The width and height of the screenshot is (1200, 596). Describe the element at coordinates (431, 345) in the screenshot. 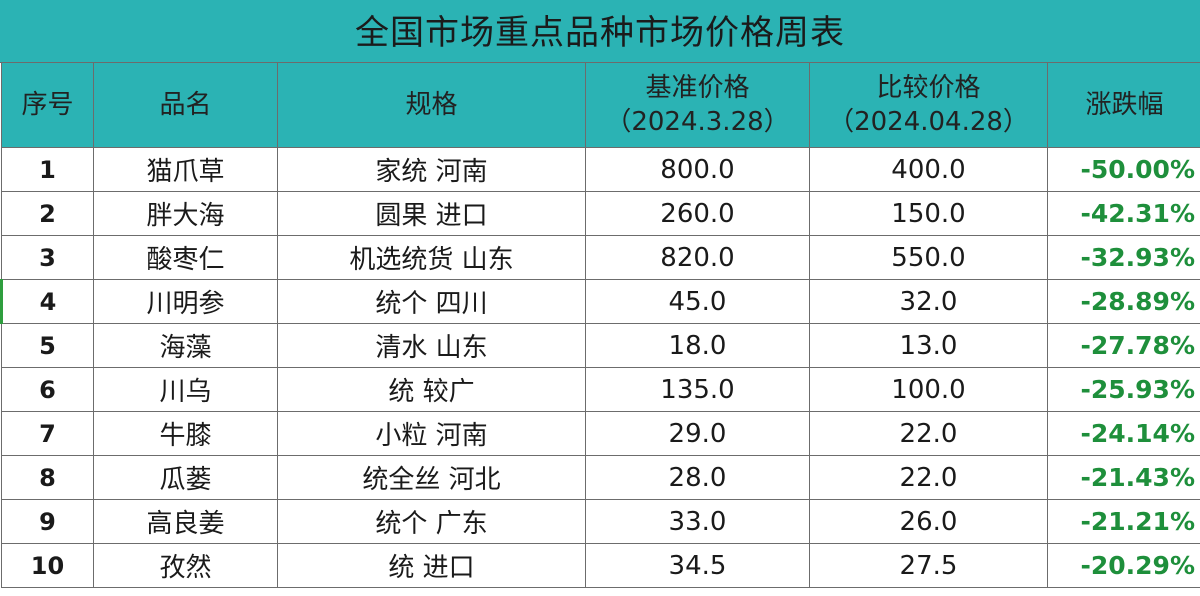

I see `cell-spec: 清水 山东` at that location.